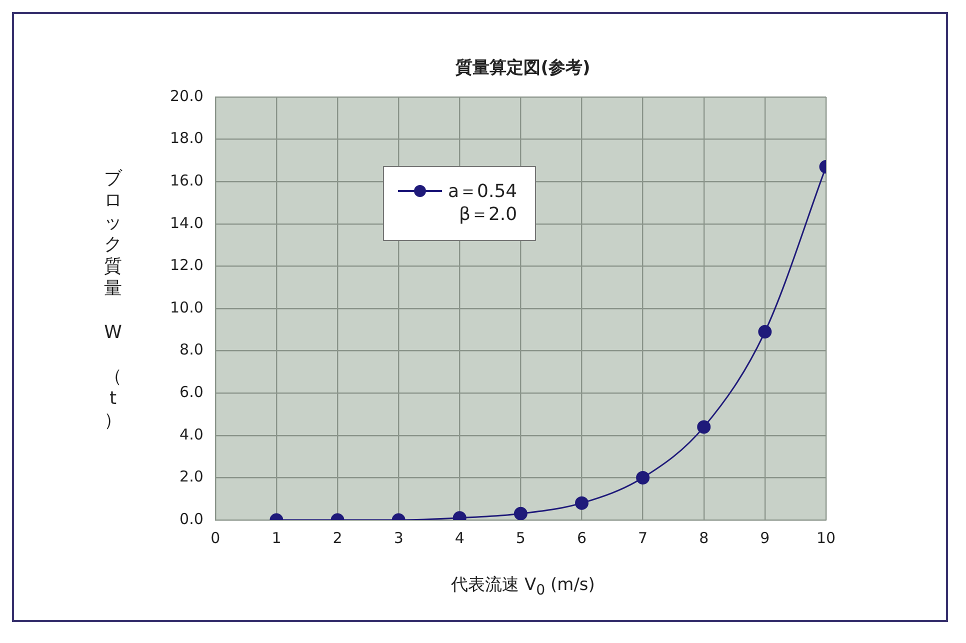 This screenshot has height=643, width=966. What do you see at coordinates (826, 537) in the screenshot?
I see `x-tick-label: 10` at bounding box center [826, 537].